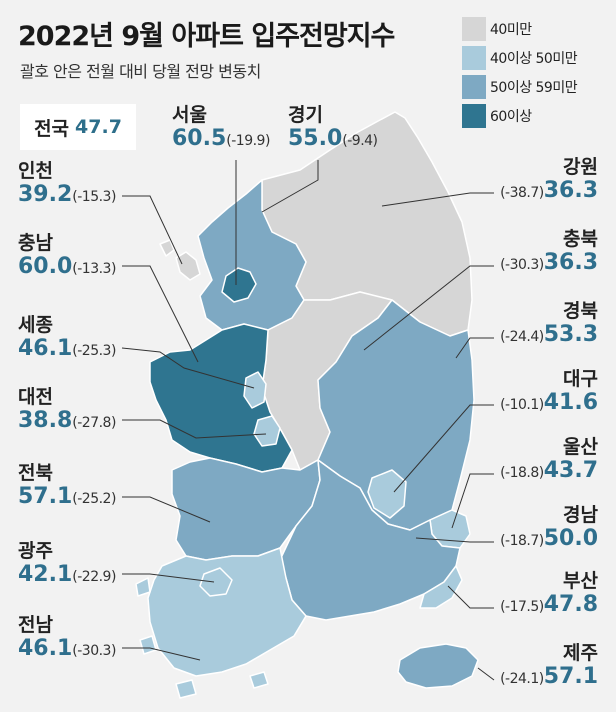  What do you see at coordinates (35, 171) in the screenshot?
I see `region-name: 인천` at bounding box center [35, 171].